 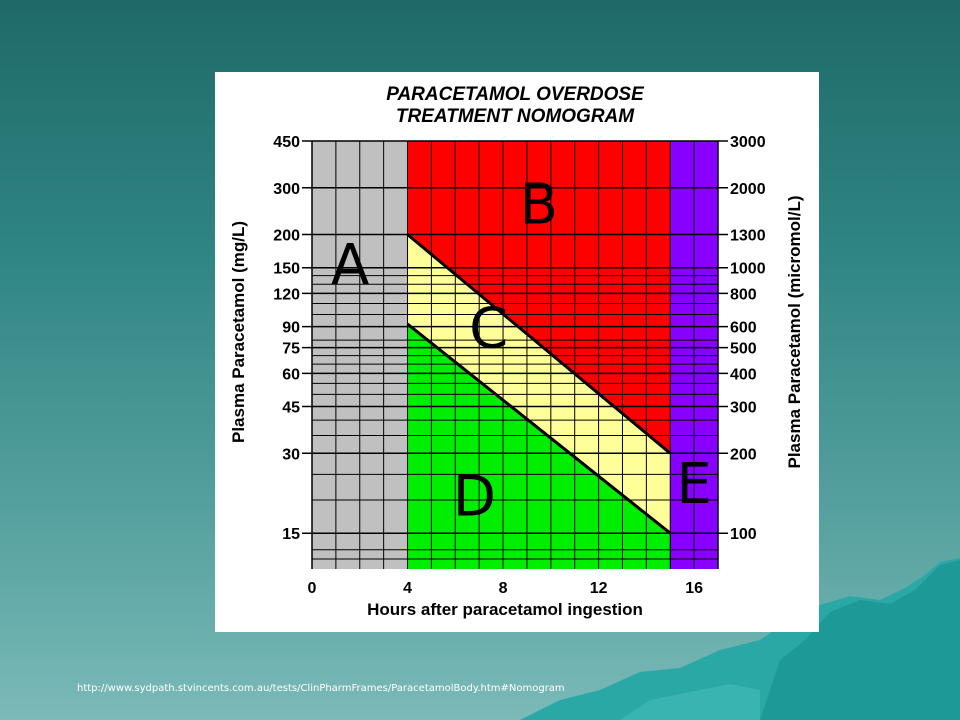 What do you see at coordinates (748, 236) in the screenshot?
I see `y-tick-right-label: 1300` at bounding box center [748, 236].